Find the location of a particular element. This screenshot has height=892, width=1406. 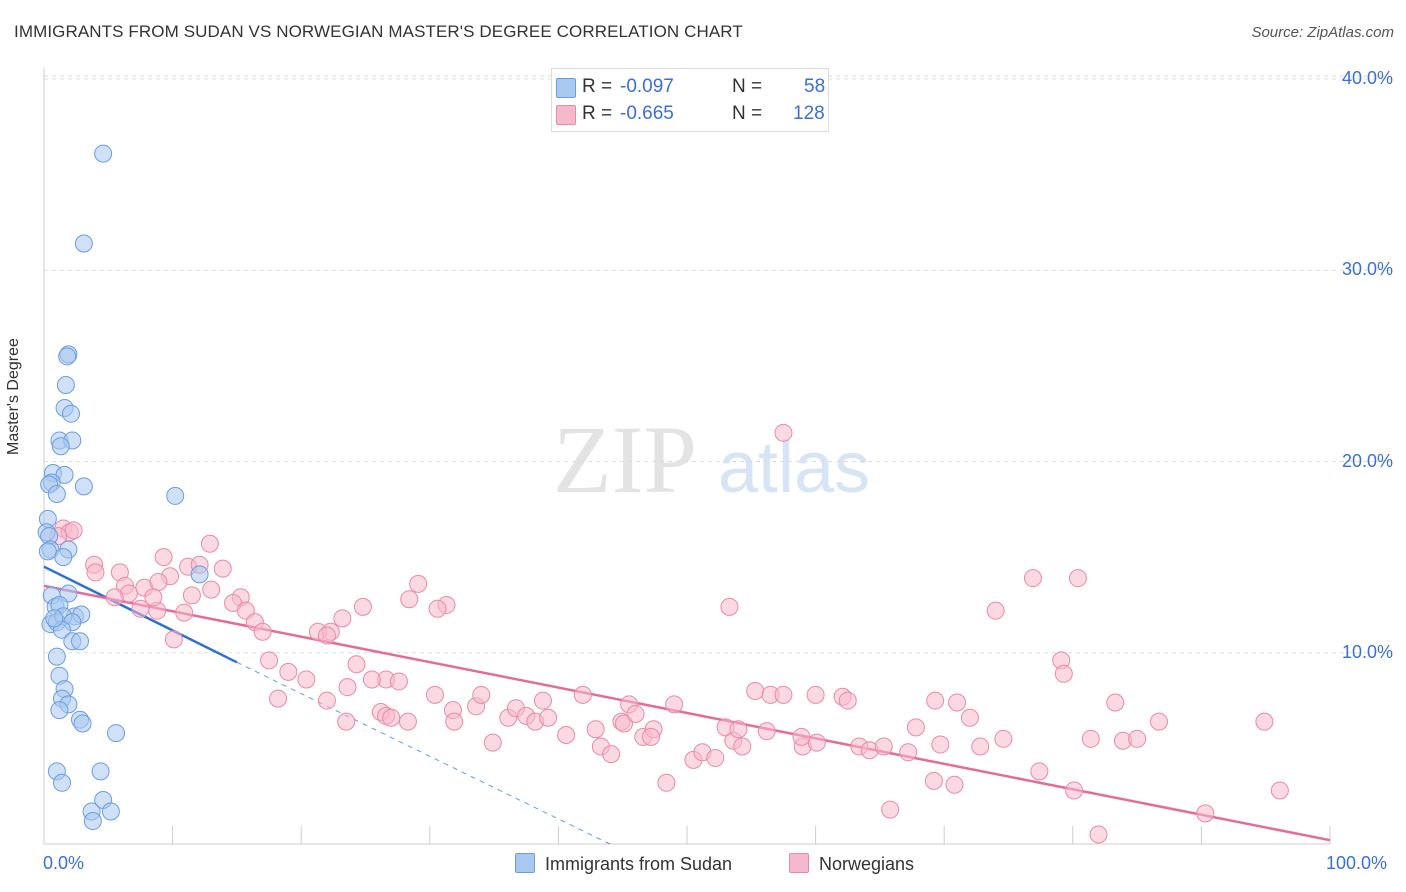

sudan-trend-extension is located at coordinates (423, 753).